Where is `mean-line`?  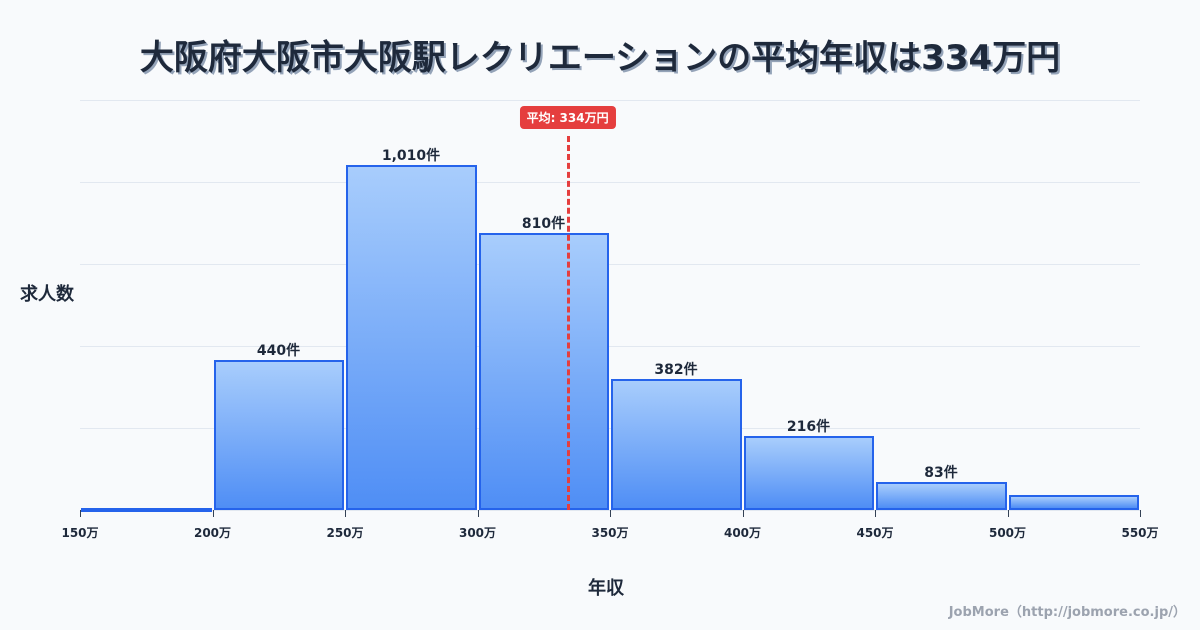 mean-line is located at coordinates (568, 323).